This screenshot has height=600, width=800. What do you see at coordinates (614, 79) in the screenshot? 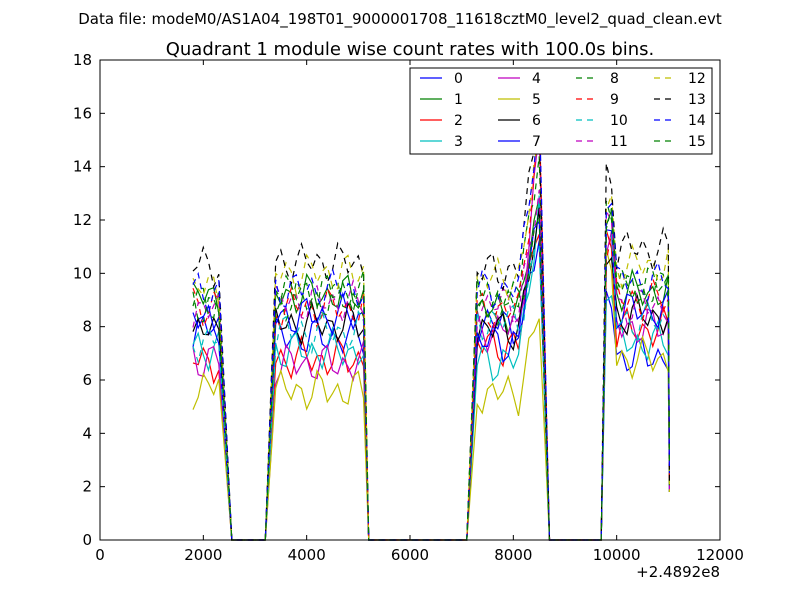
I see `legend-label-8: 8` at bounding box center [614, 79].